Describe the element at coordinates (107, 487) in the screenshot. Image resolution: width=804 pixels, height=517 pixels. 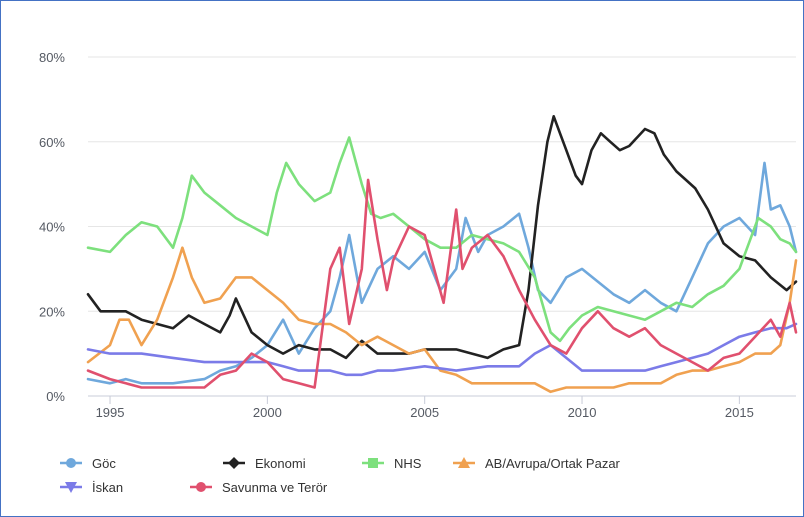
I see `legend-label: İskan` at that location.